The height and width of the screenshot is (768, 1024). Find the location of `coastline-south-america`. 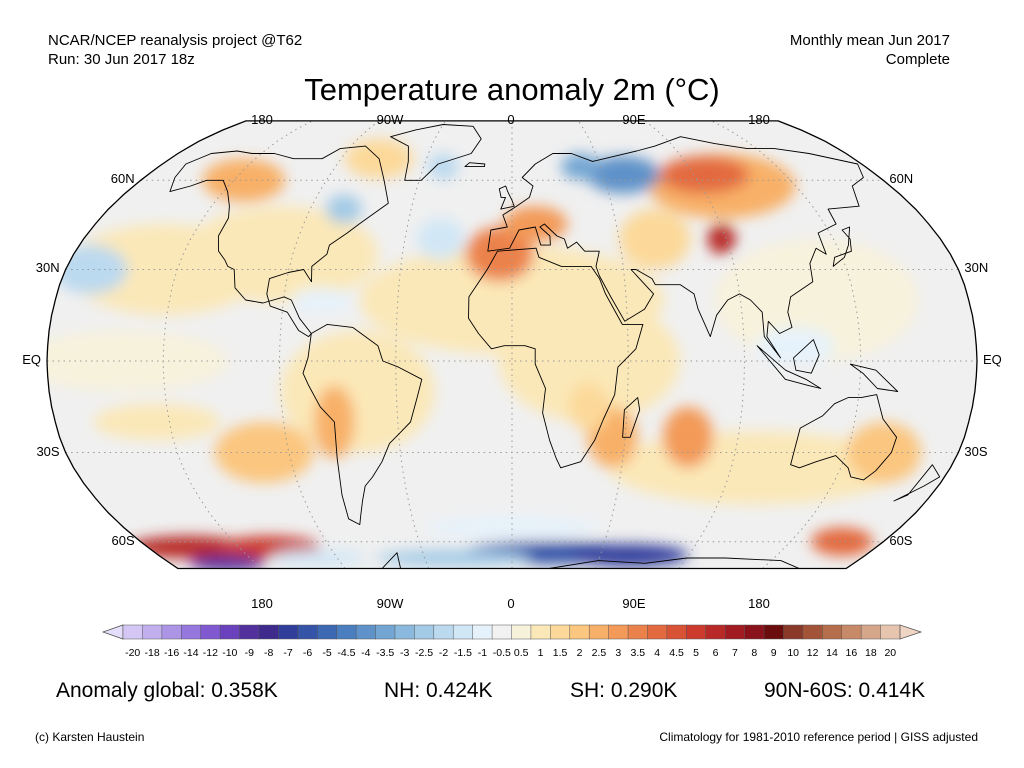

coastline-south-america is located at coordinates (362, 424).